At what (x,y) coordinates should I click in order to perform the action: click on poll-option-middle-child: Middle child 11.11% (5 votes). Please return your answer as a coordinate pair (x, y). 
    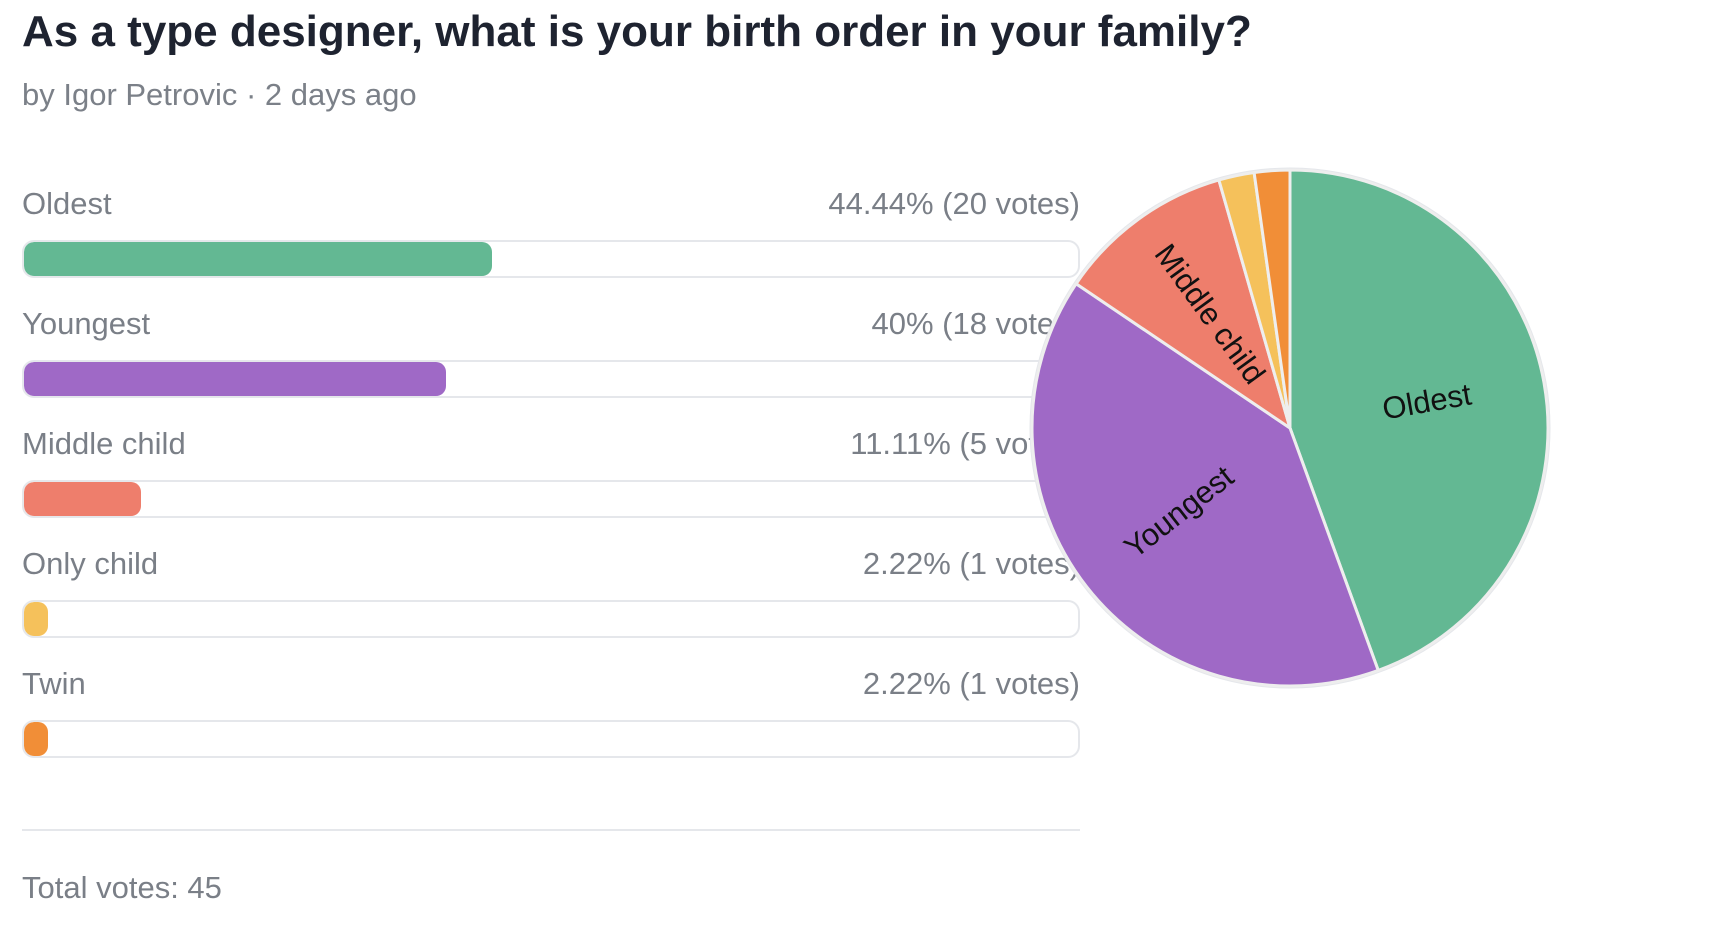
    Looking at the image, I should click on (551, 482).